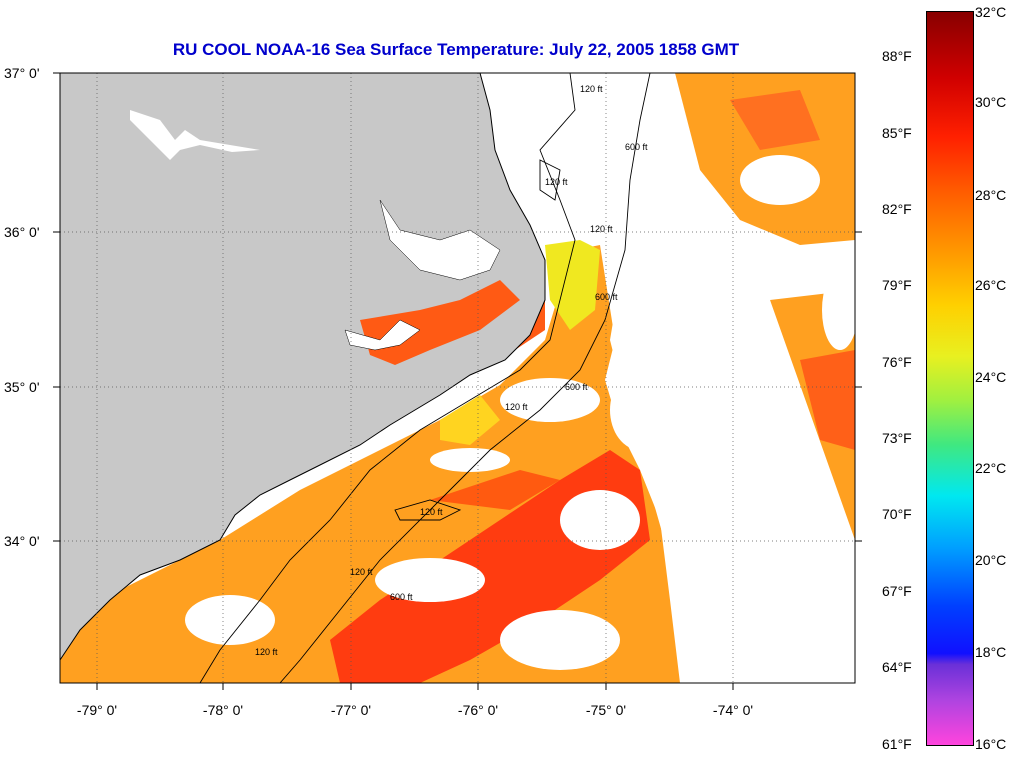 The width and height of the screenshot is (1024, 761). What do you see at coordinates (22, 73) in the screenshot?
I see `lat-label: 37° 0'` at bounding box center [22, 73].